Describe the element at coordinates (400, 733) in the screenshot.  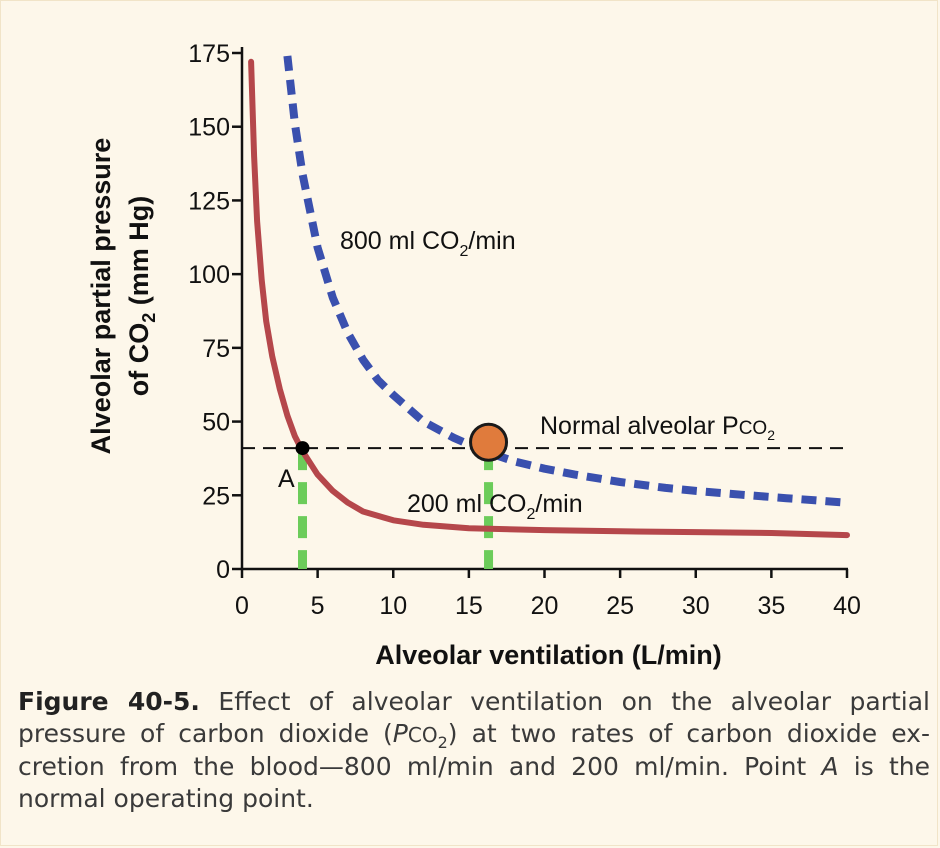
I see `caption-italic-p: P` at that location.